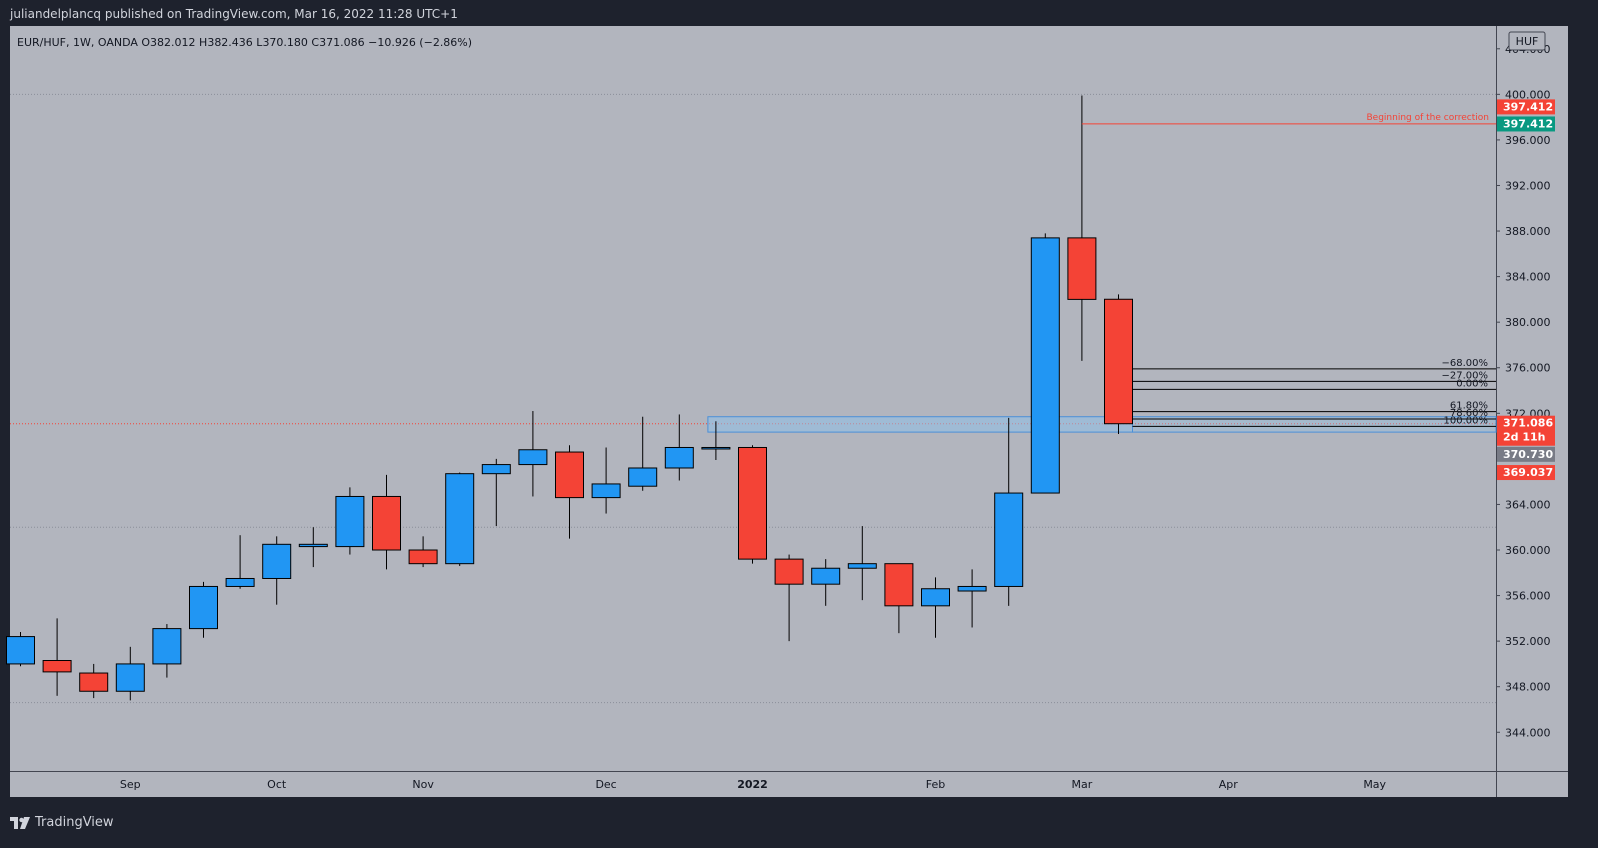 Image resolution: width=1598 pixels, height=848 pixels. Describe the element at coordinates (77, 42) in the screenshot. I see `symbol-name: EUR/HUF, 1W, OANDA` at that location.